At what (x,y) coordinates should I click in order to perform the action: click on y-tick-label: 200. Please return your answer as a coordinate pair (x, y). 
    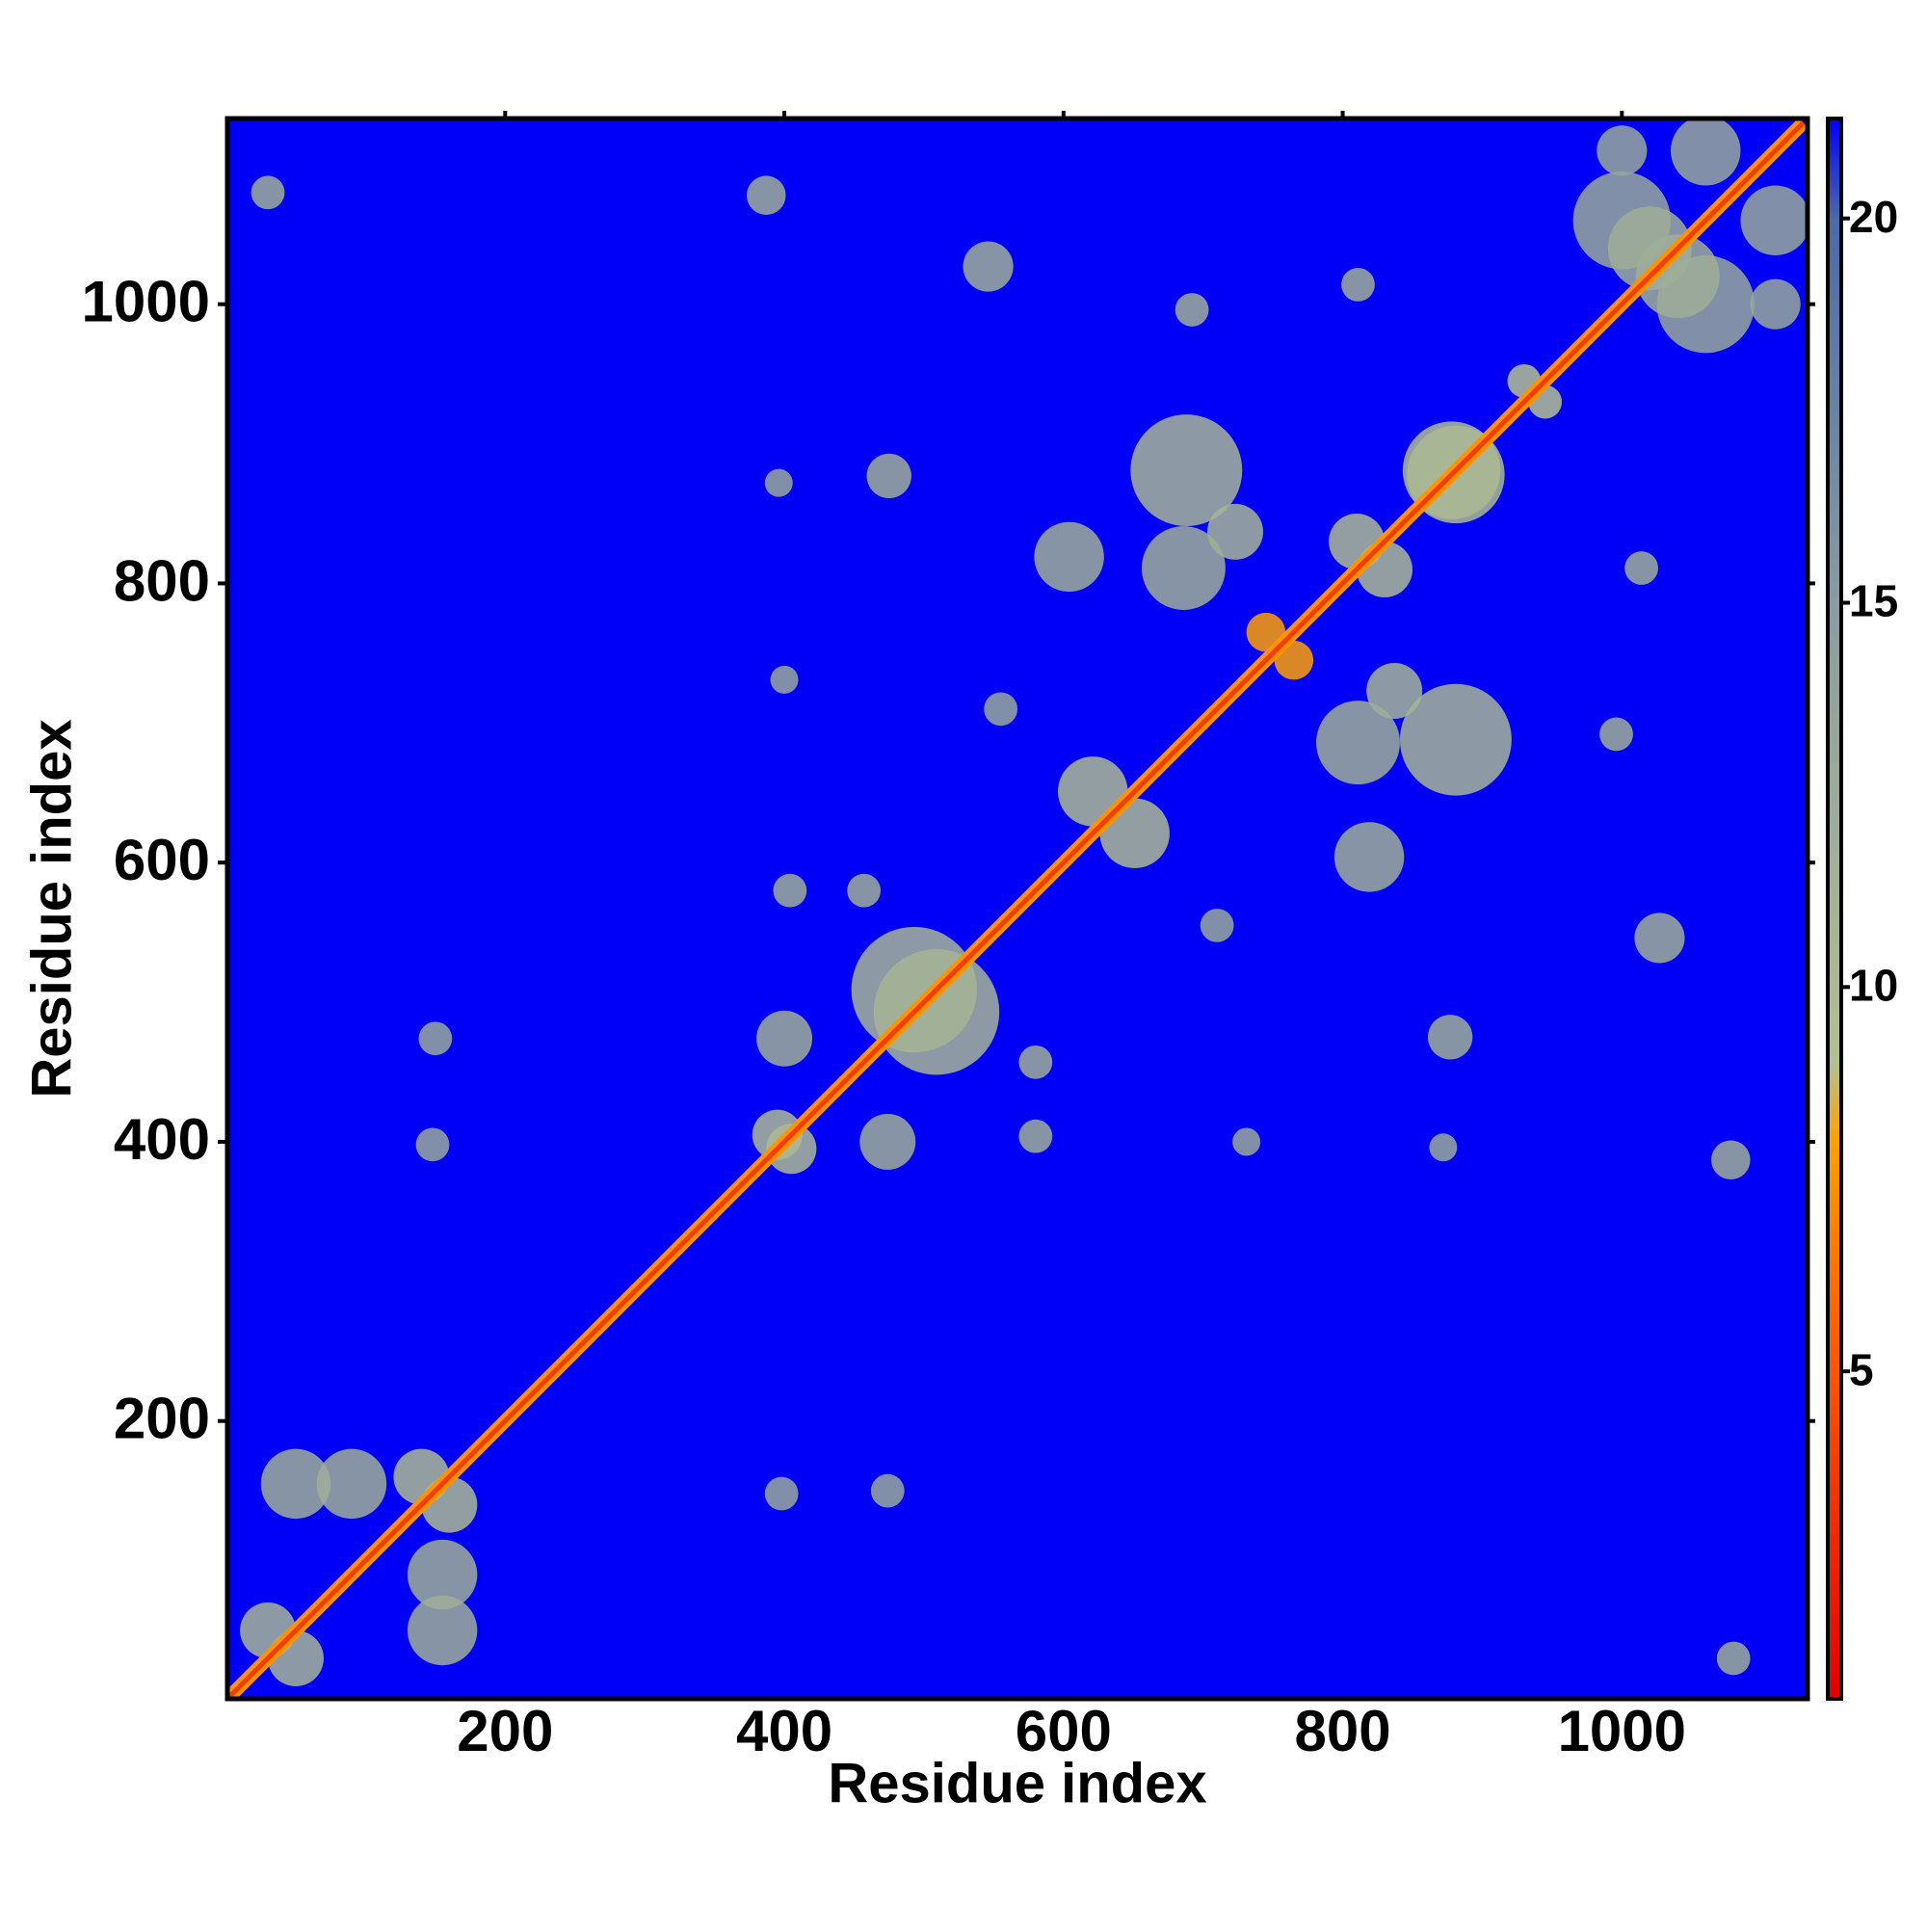
    Looking at the image, I should click on (162, 1419).